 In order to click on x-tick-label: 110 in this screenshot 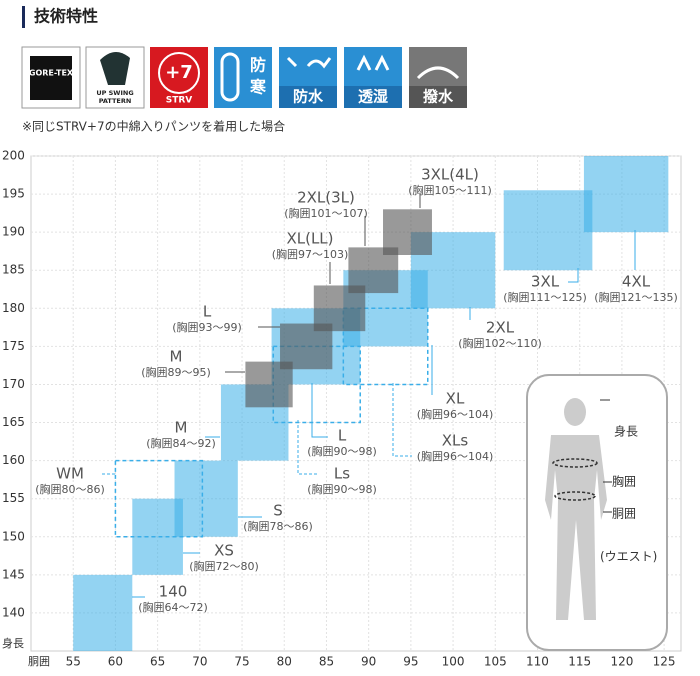, I will do `click(537, 662)`.